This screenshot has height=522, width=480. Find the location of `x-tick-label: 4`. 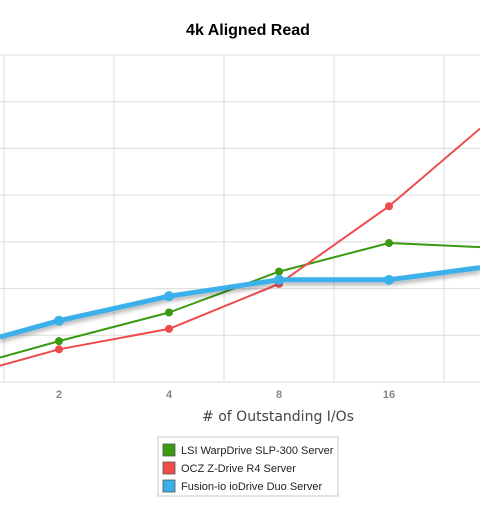

x-tick-label: 4 is located at coordinates (169, 395).